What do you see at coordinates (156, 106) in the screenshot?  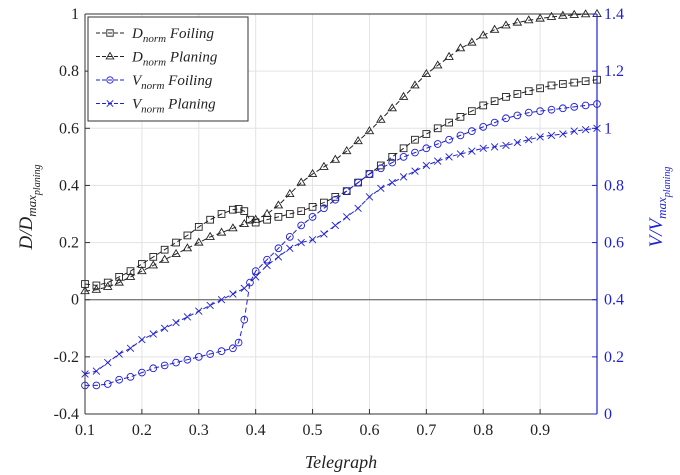 I see `legend-entry: Vnorm Planing` at bounding box center [156, 106].